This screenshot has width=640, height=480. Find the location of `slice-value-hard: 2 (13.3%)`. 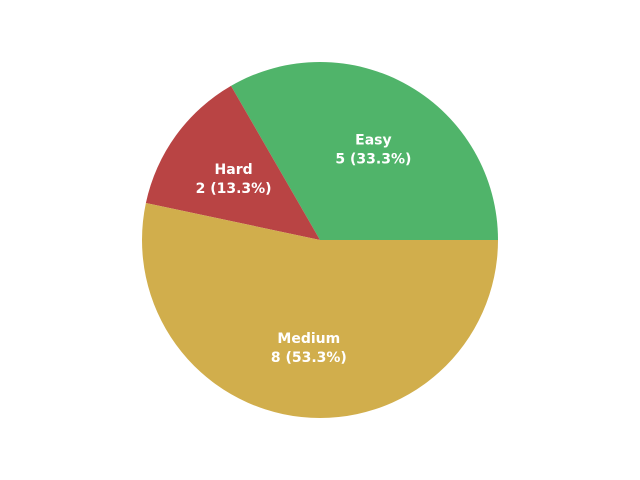

slice-value-hard: 2 (13.3%) is located at coordinates (234, 189).